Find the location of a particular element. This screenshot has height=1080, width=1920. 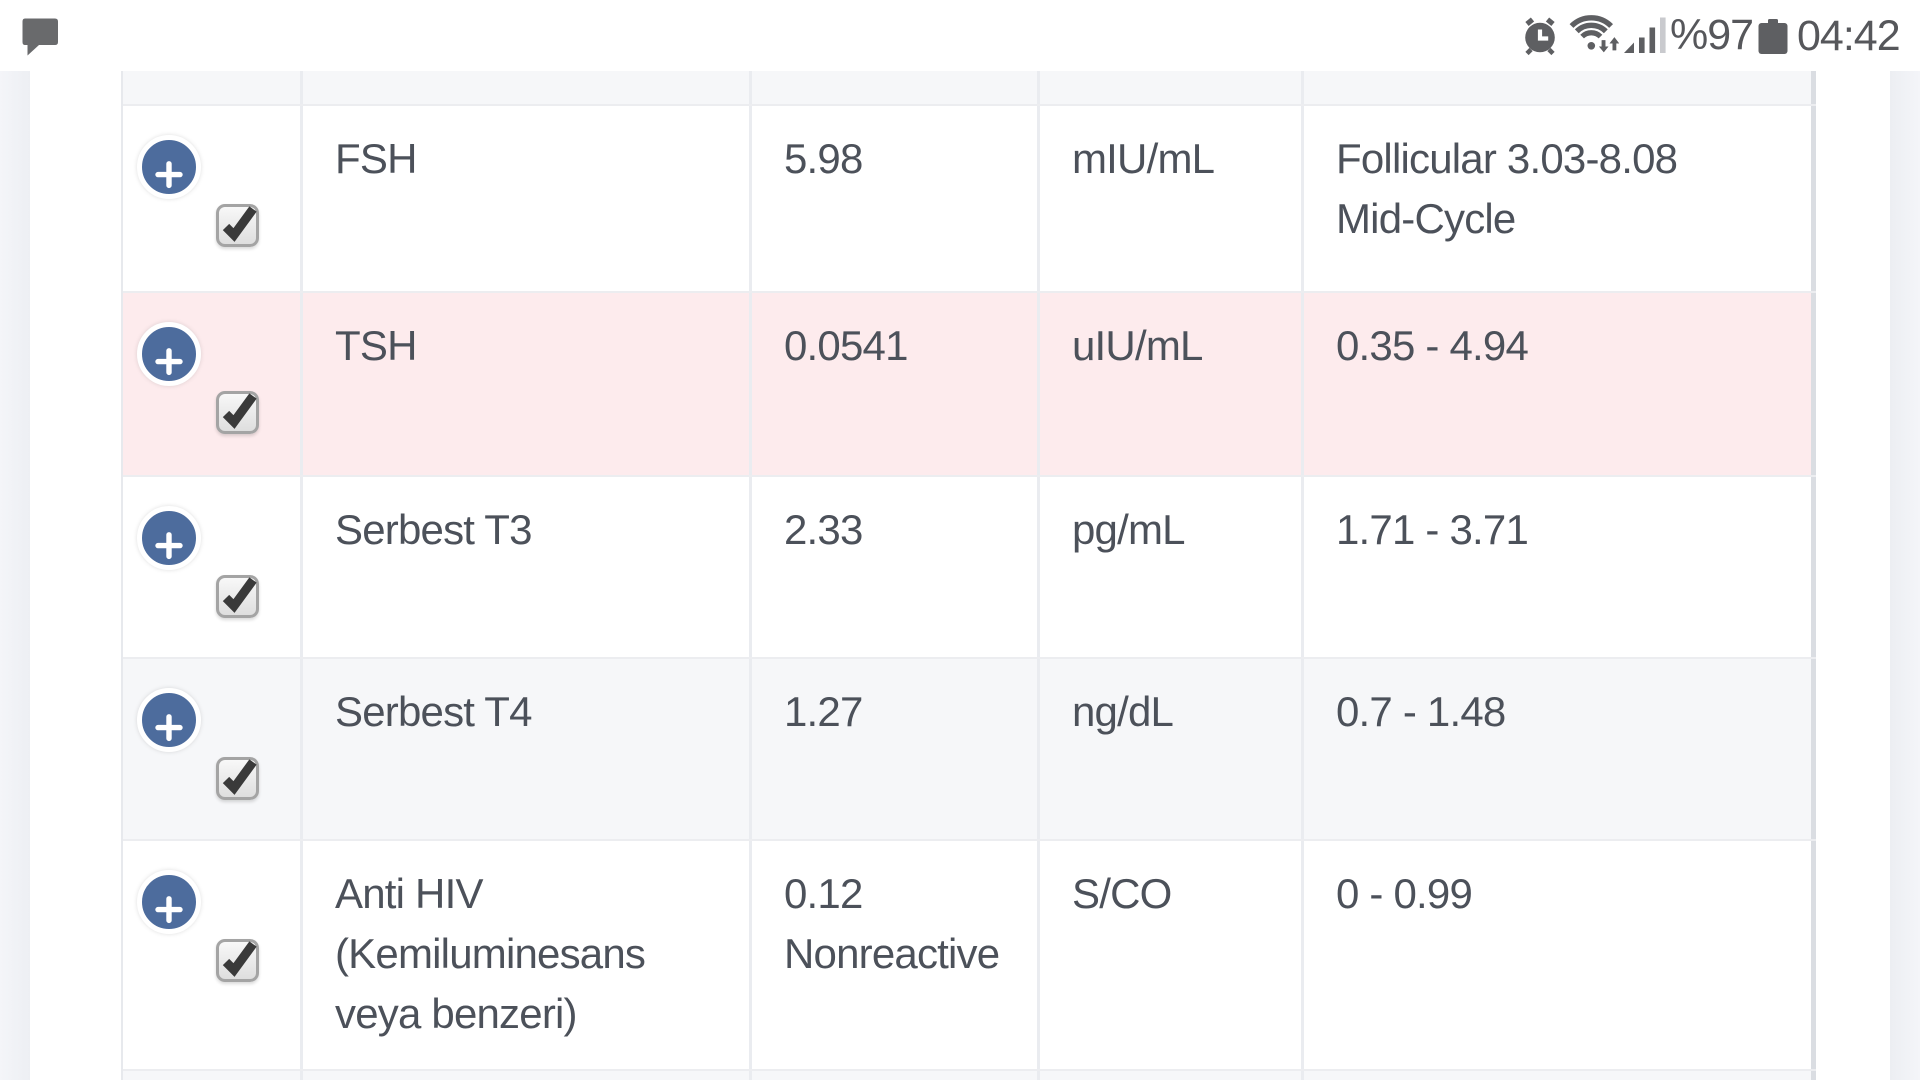

signal-icon is located at coordinates (1645, 35).